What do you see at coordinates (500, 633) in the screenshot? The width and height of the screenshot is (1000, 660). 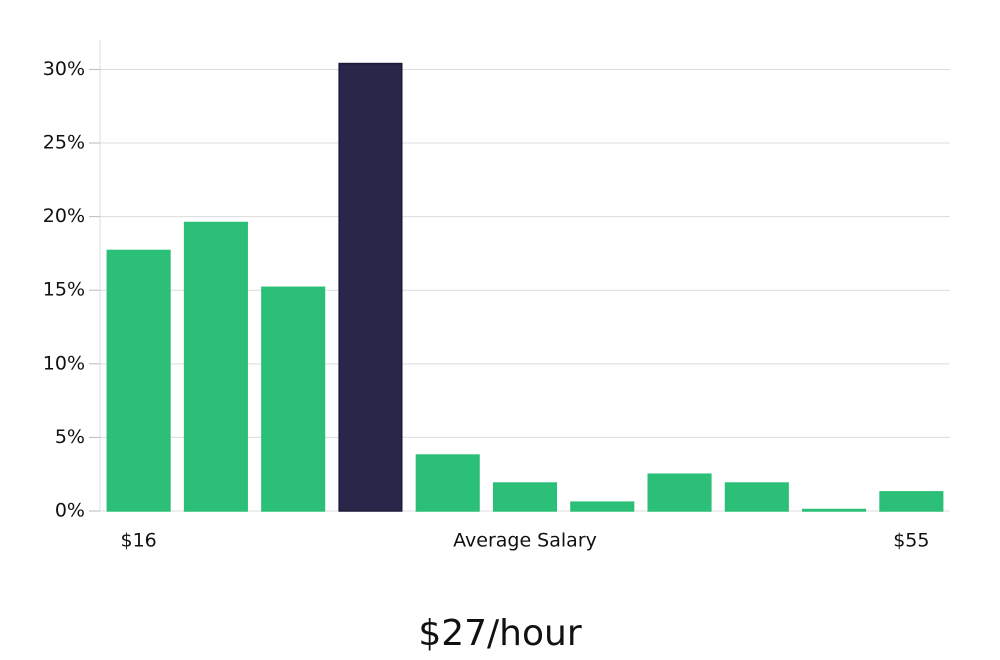 I see `caption: $27/hour` at bounding box center [500, 633].